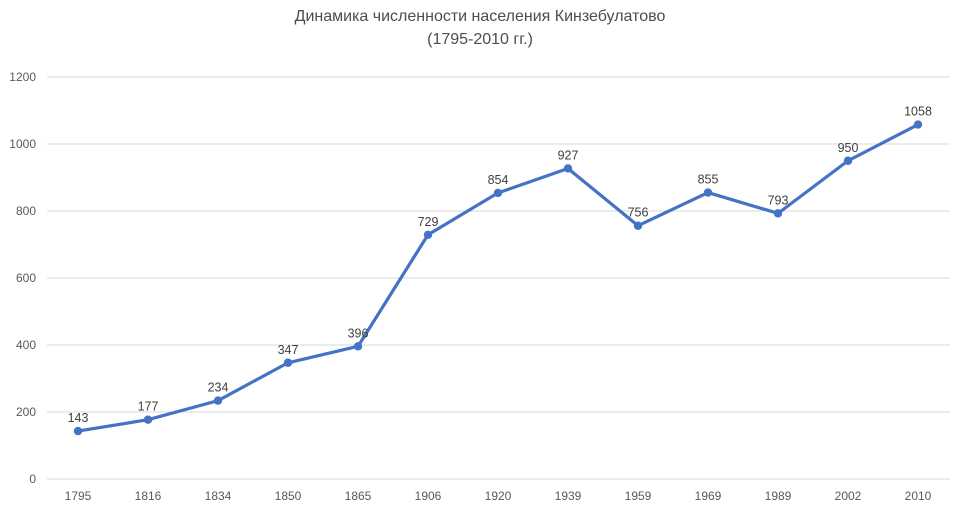  I want to click on x-tick-label-1959: 1959, so click(638, 496).